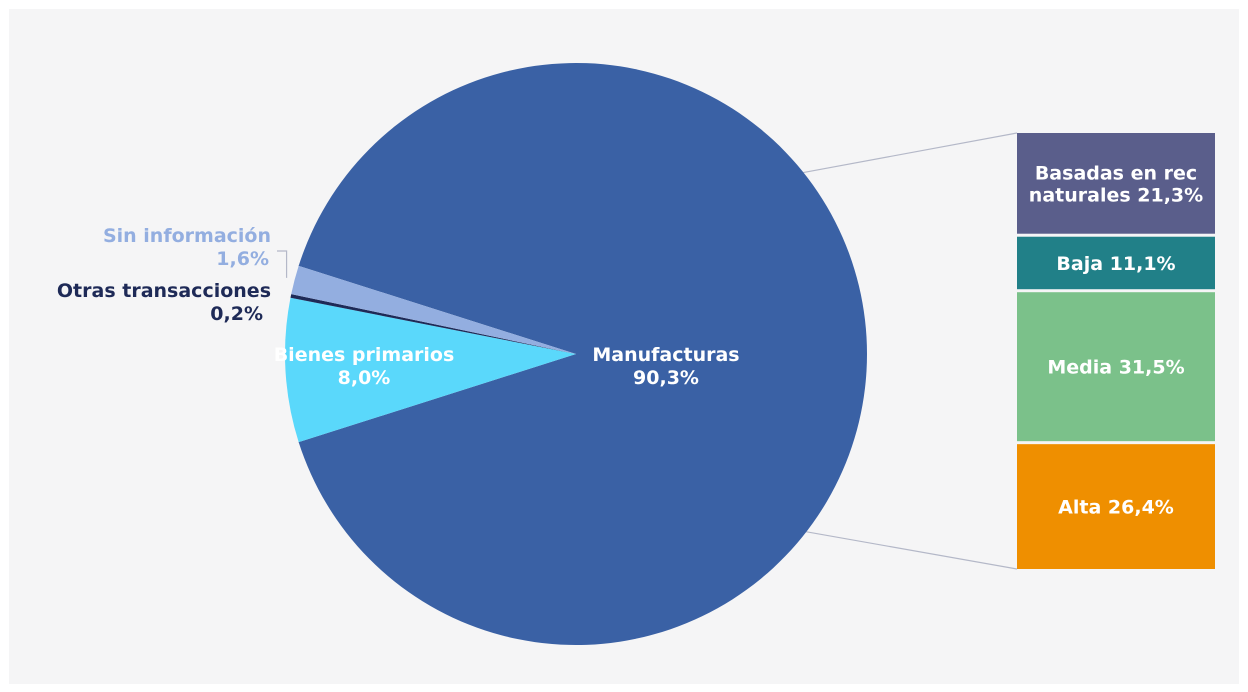 This screenshot has height=692, width=1248. Describe the element at coordinates (187, 236) in the screenshot. I see `pie-label-name: Sin información` at that location.